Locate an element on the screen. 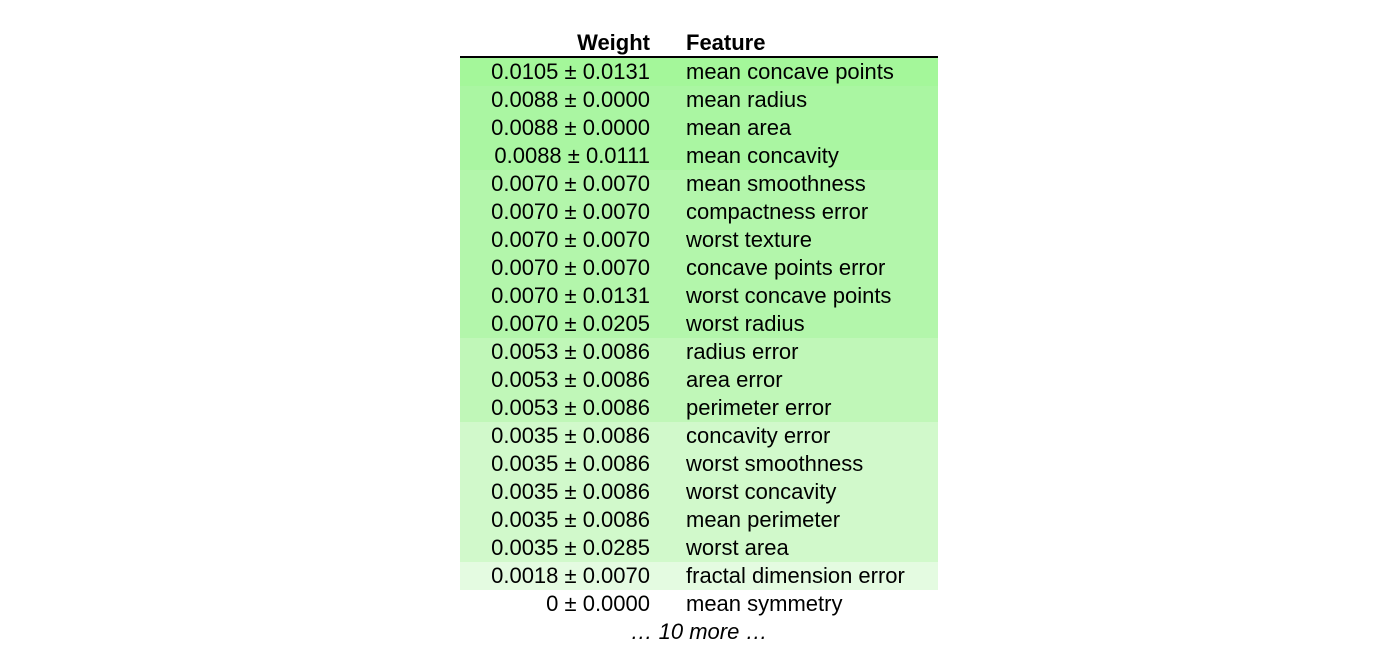  table-row: 0.0053 ± 0.0086 perimeter error is located at coordinates (699, 408).